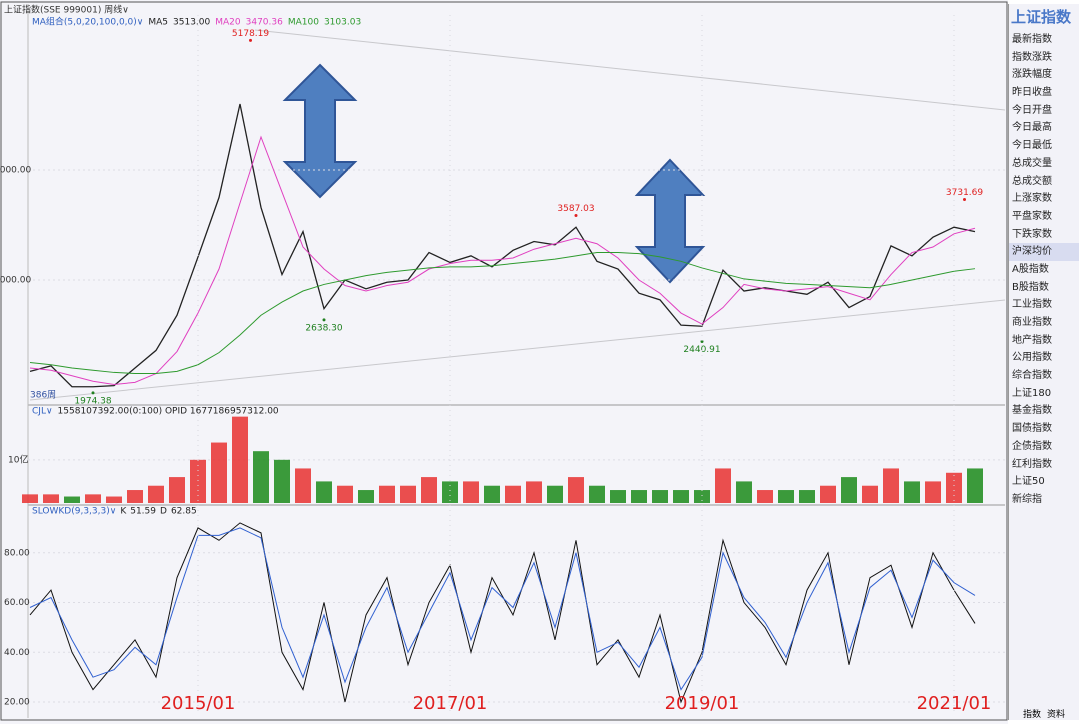 The width and height of the screenshot is (1080, 724). I want to click on sidebar-item: 企债指数, so click(1032, 446).